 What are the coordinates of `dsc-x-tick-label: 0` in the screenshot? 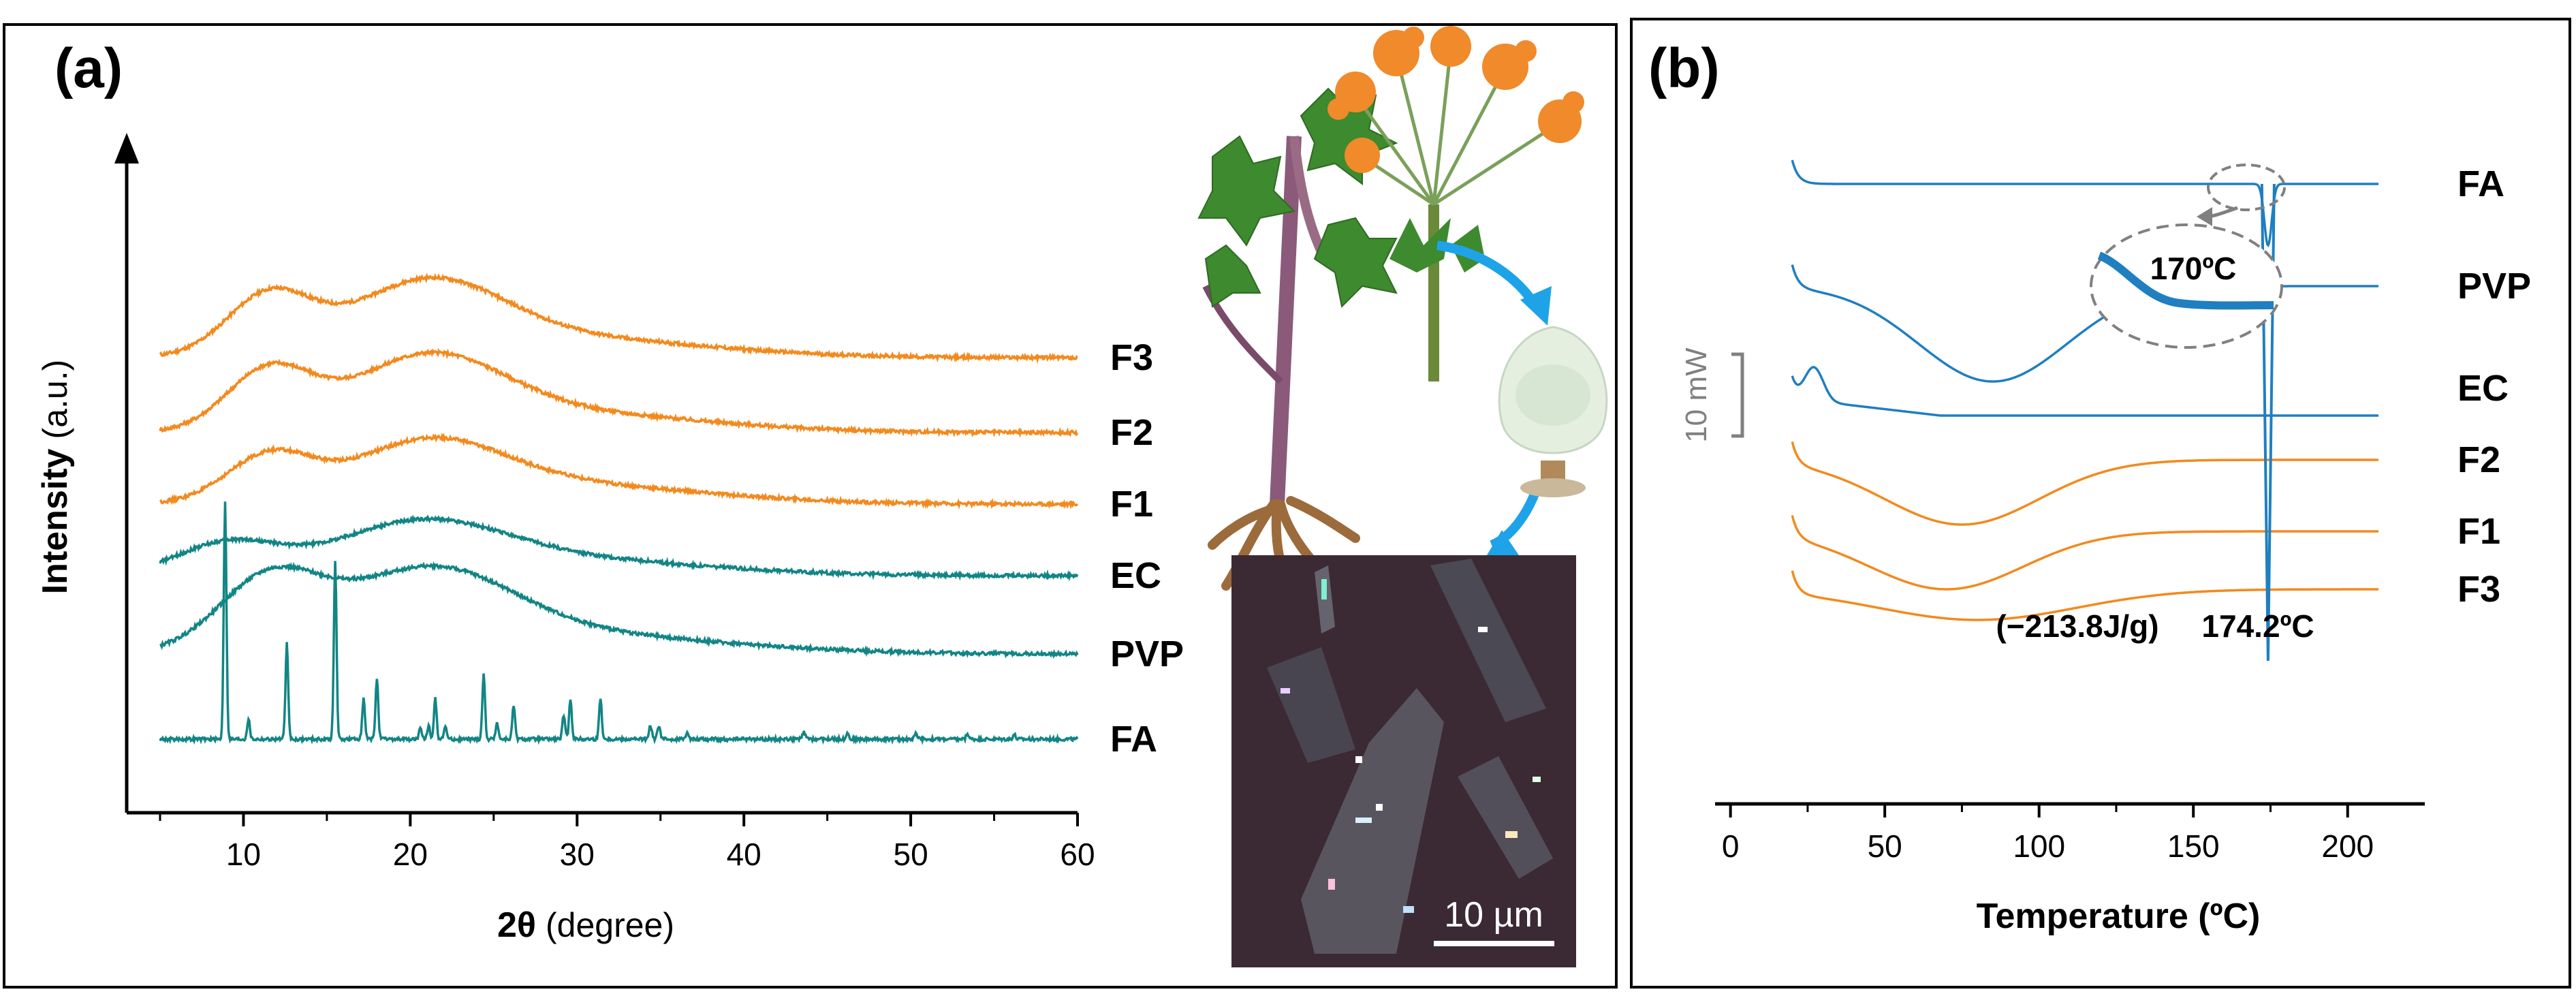 It's located at (1731, 846).